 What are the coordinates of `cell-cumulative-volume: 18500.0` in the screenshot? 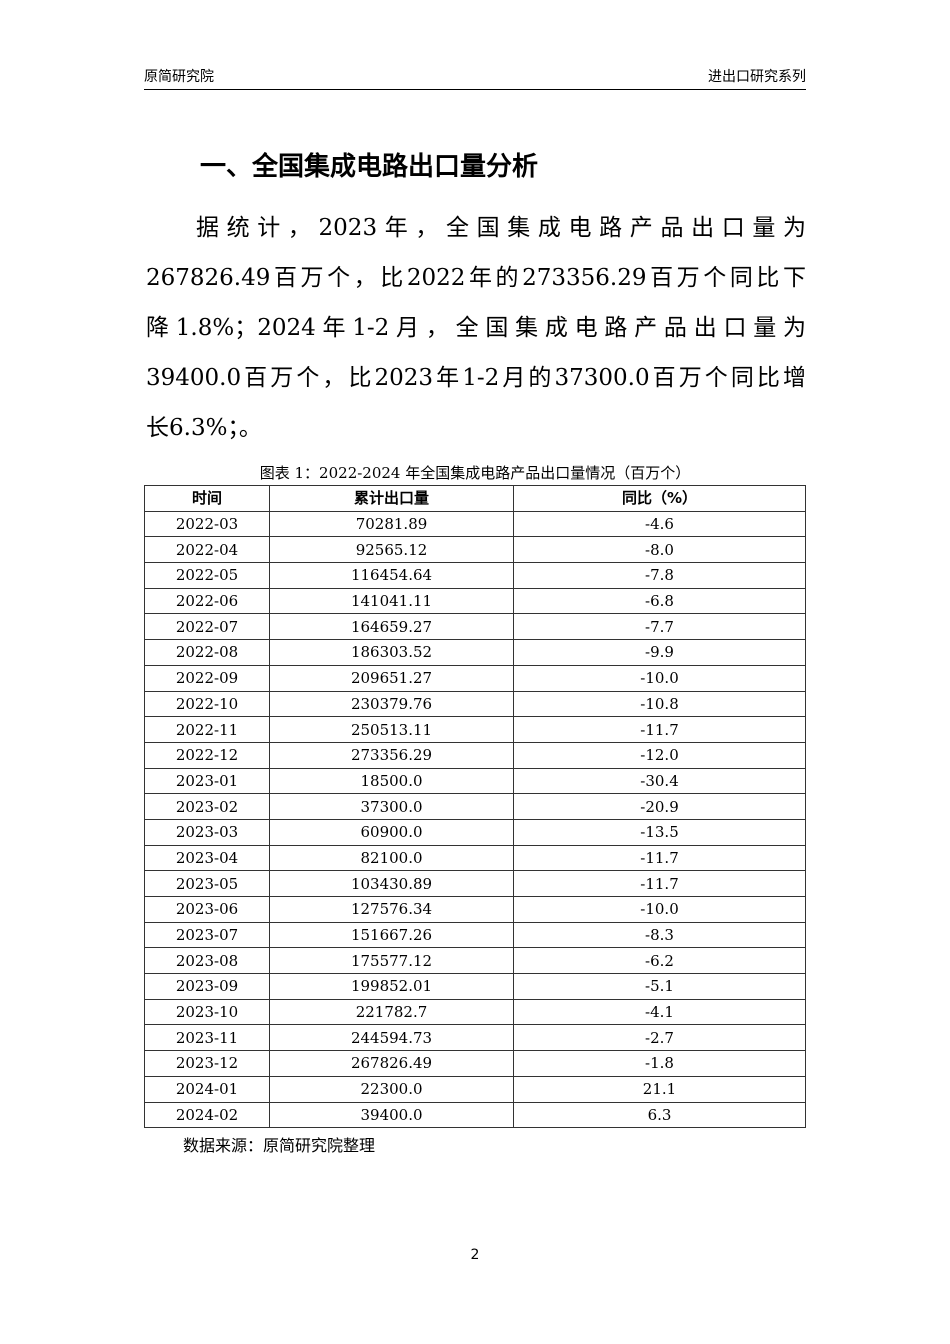 It's located at (391, 781).